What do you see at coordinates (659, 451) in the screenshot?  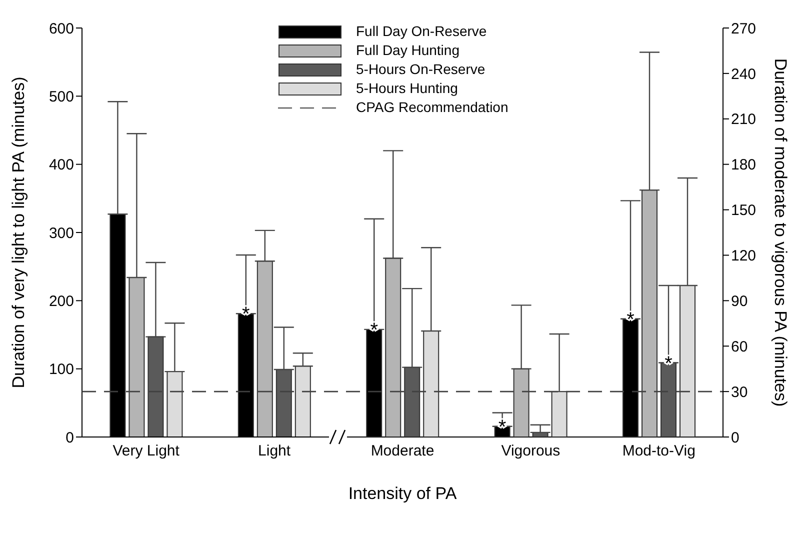 I see `x-tick-label: Mod-to-Vig` at bounding box center [659, 451].